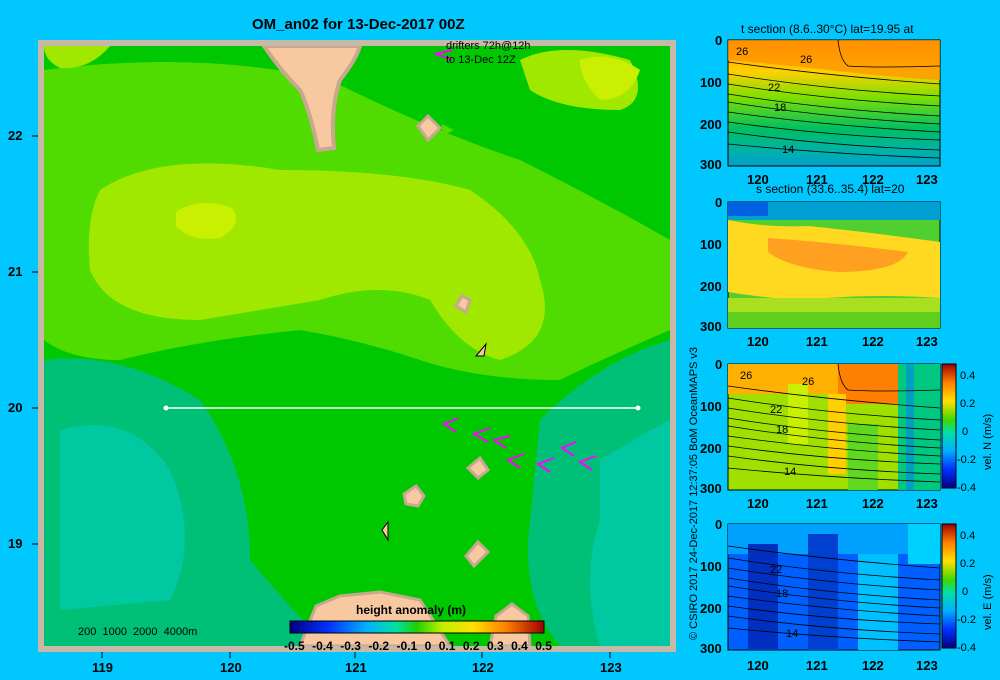  What do you see at coordinates (830, 189) in the screenshot?
I see `panel-title-sal: s section (33.6..35.4) lat=20` at bounding box center [830, 189].